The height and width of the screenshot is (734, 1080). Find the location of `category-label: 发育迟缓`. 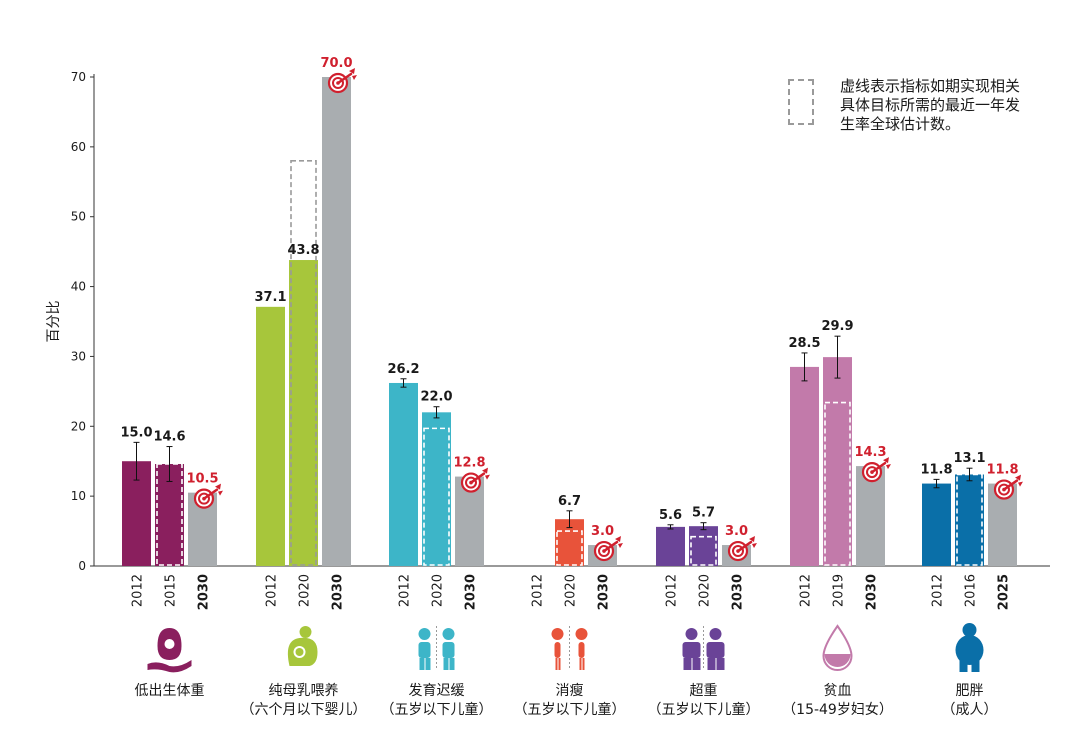

category-label: 发育迟缓 is located at coordinates (437, 691).